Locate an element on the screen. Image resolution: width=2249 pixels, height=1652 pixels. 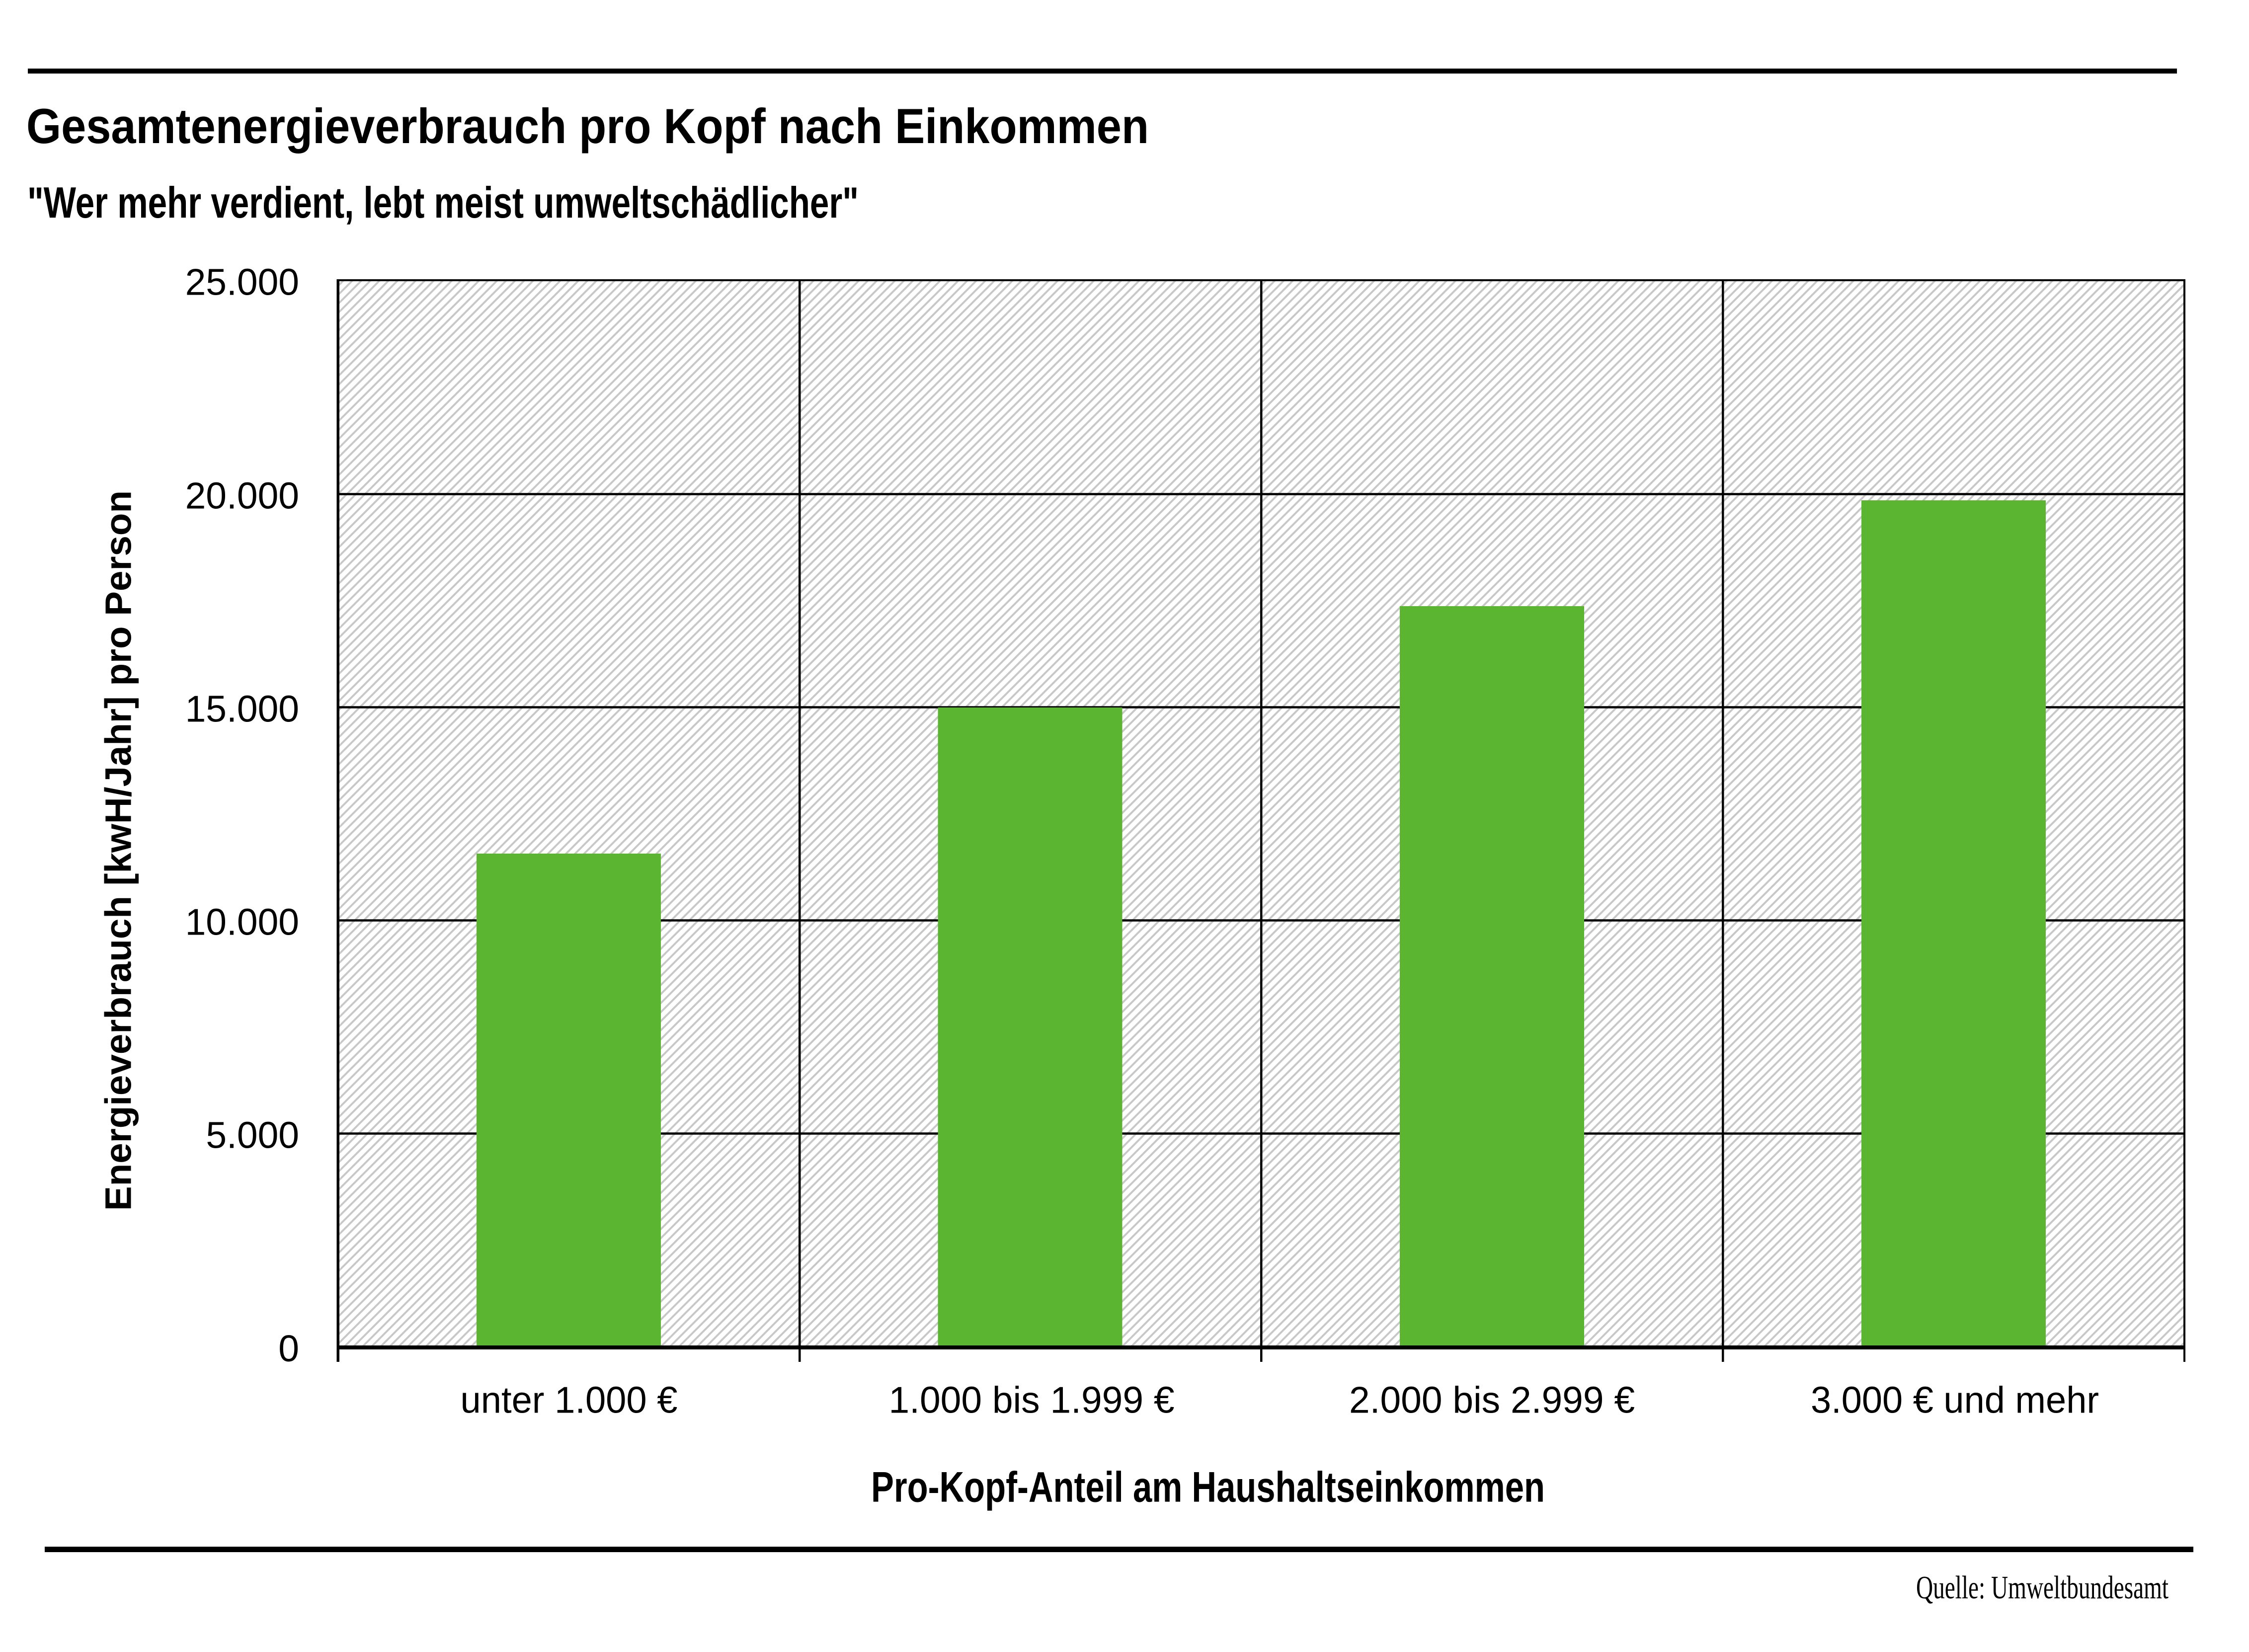
svg-text: 2.000 bis 2.999 € is located at coordinates (1492, 1400).